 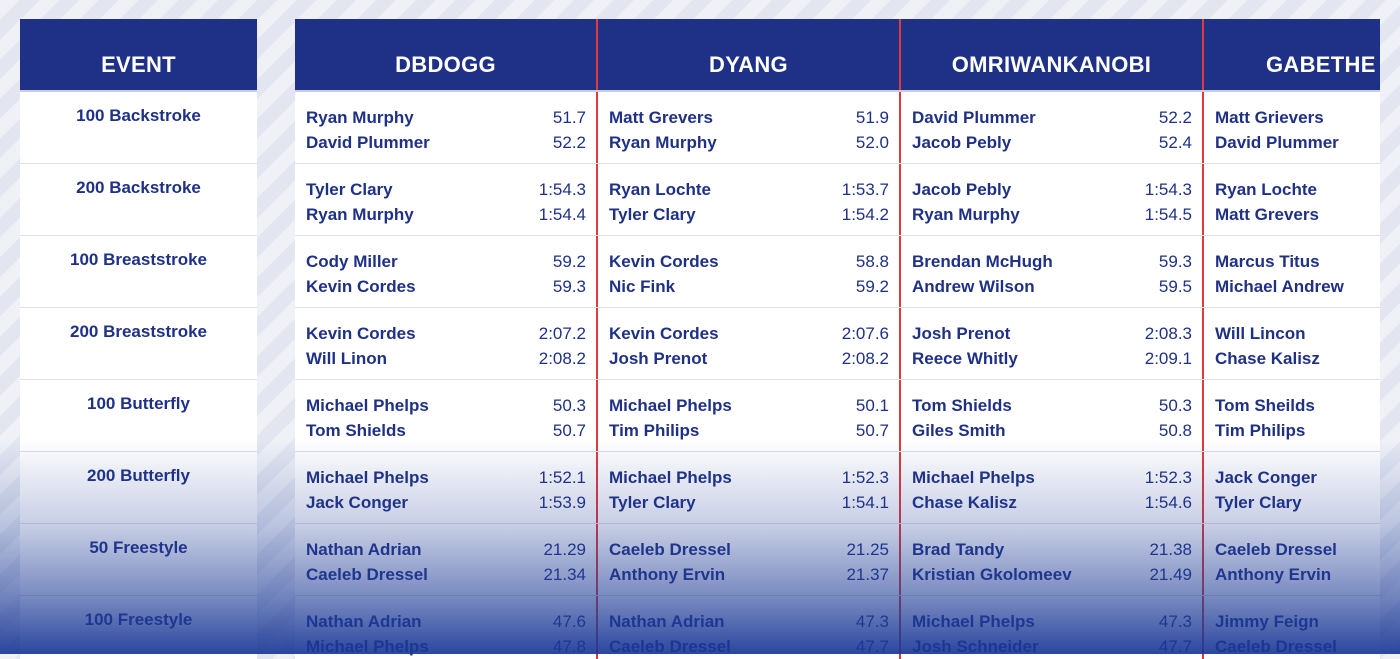 What do you see at coordinates (1292, 333) in the screenshot?
I see `pick-entry: Will Lincon` at bounding box center [1292, 333].